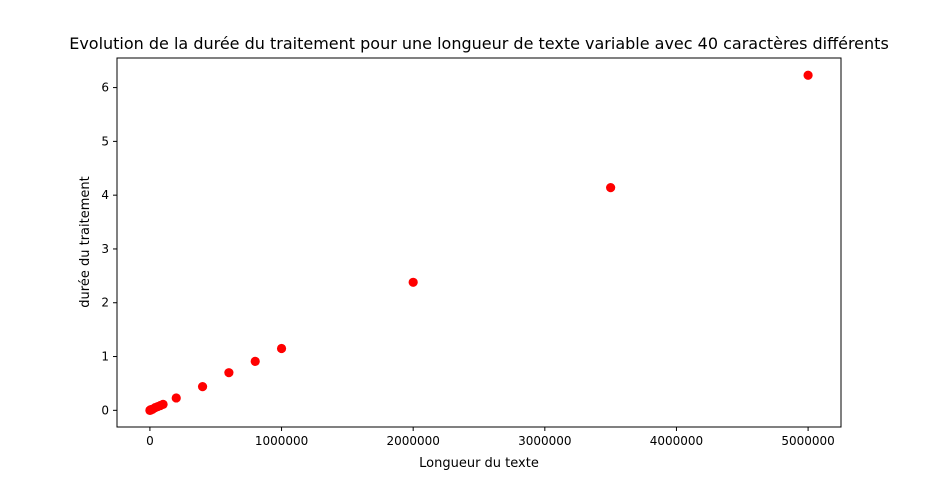 This screenshot has height=480, width=935. What do you see at coordinates (105, 141) in the screenshot?
I see `y-tick-label: 5` at bounding box center [105, 141].